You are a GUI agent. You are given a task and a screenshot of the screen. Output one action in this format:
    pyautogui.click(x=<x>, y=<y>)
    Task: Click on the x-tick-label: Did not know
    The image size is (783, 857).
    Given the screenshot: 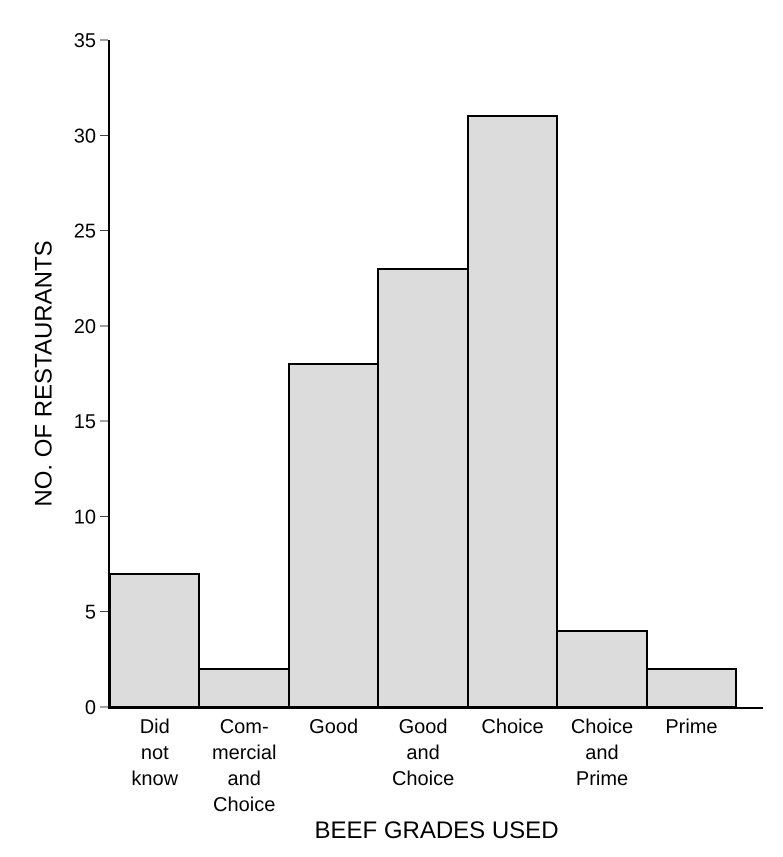 What is the action you would take?
    pyautogui.click(x=155, y=753)
    